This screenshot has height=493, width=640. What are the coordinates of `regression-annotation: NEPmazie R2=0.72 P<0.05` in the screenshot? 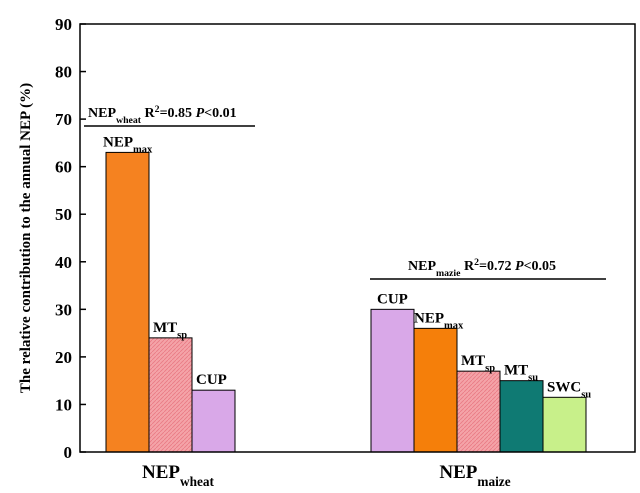 It's located at (482, 268).